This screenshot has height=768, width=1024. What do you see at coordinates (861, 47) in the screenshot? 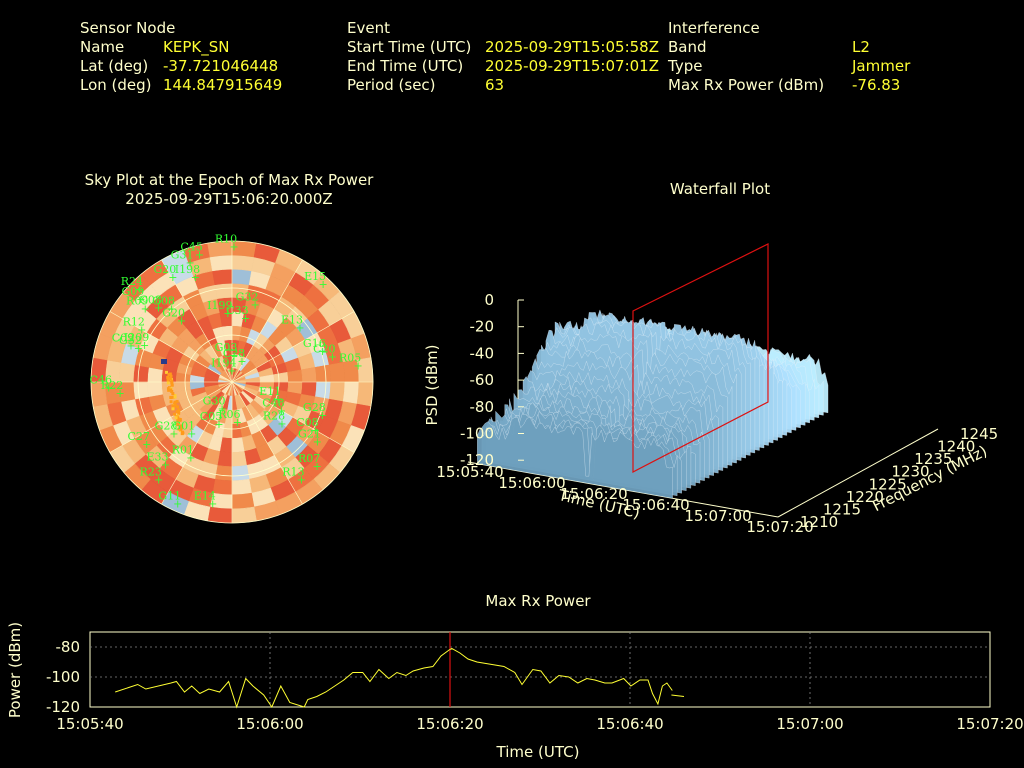
I see `band-value: L2` at bounding box center [861, 47].